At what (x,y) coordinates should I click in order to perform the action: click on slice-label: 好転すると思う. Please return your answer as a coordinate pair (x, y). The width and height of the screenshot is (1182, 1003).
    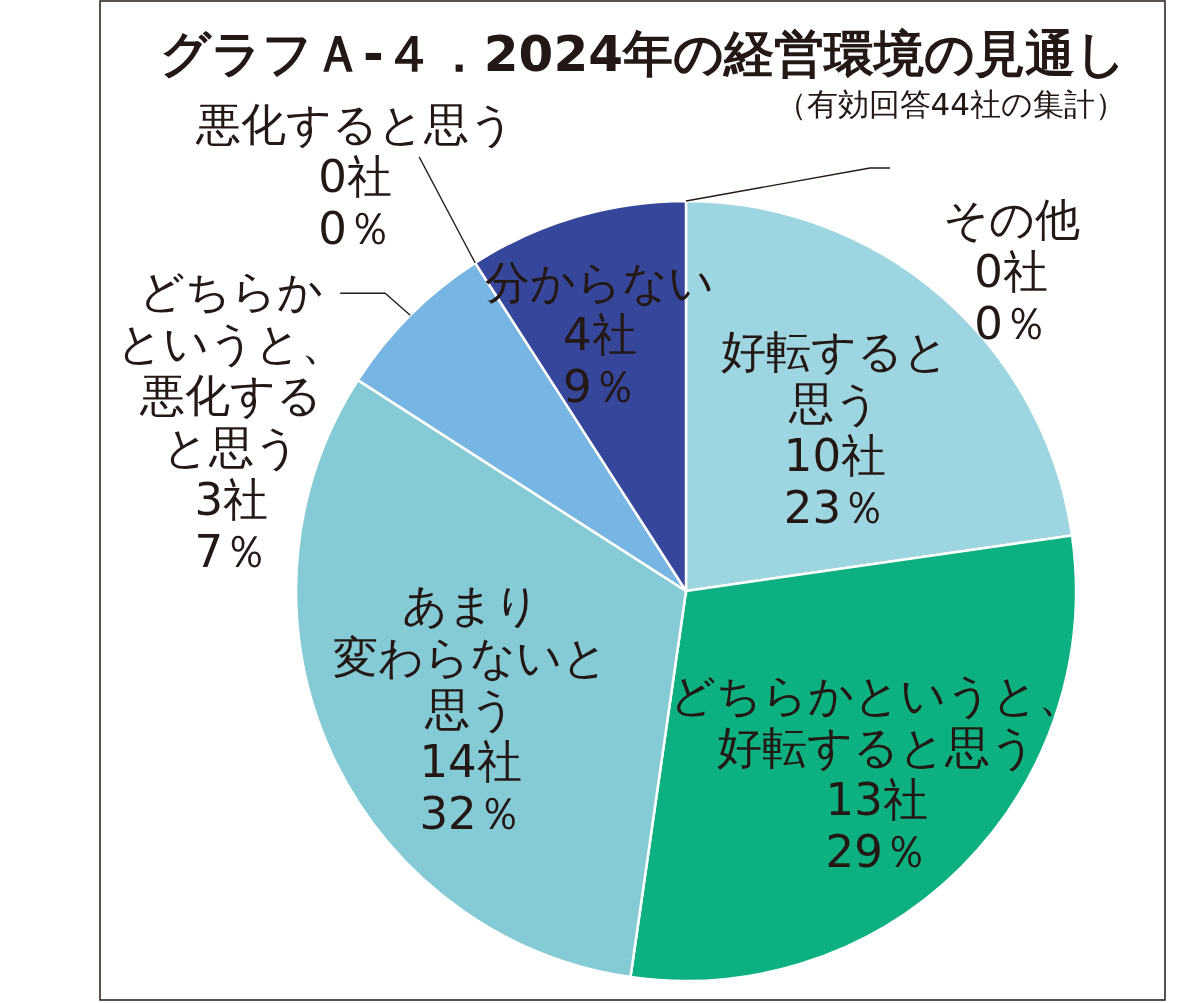
    Looking at the image, I should click on (834, 378).